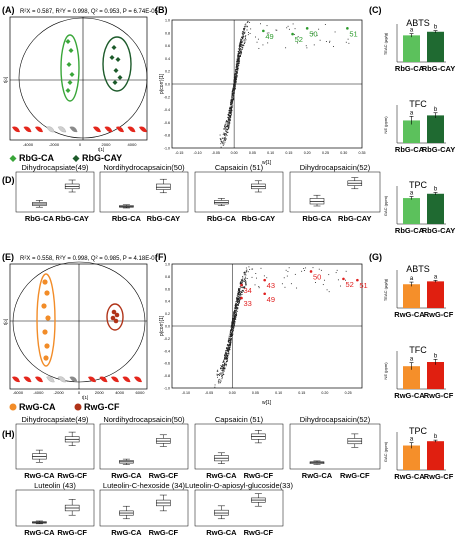  I want to click on boxplot-title: Dihydrocapsaicin(52), so click(335, 167).